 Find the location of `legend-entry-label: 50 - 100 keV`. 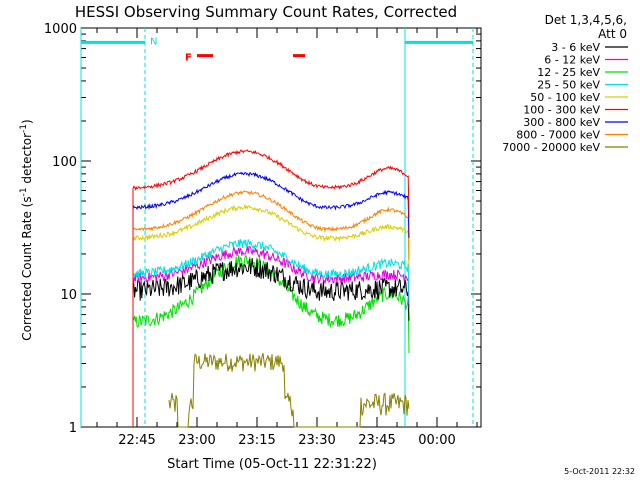

legend-entry-label: 50 - 100 keV is located at coordinates (565, 97).